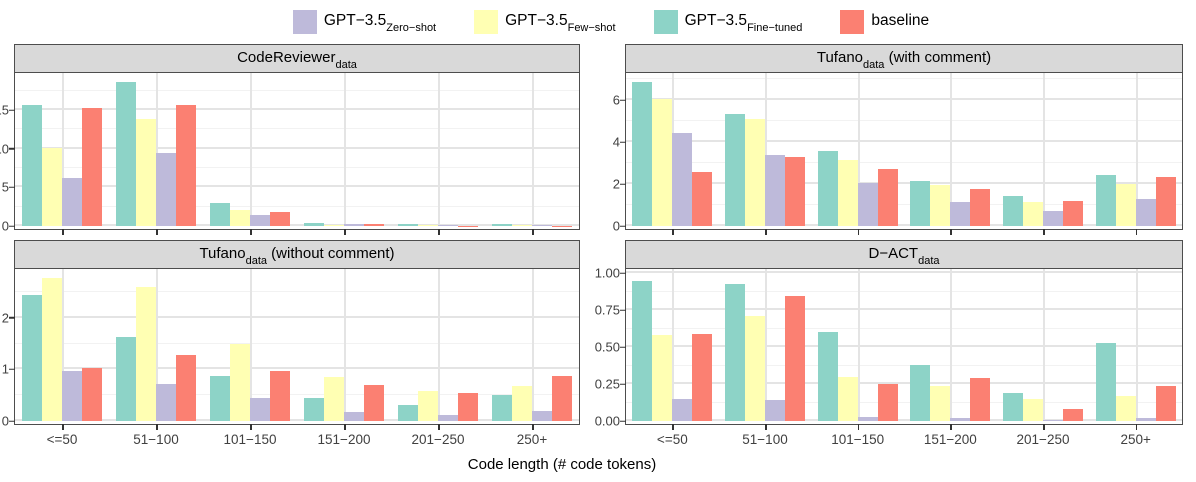 This screenshot has height=482, width=1196. Describe the element at coordinates (607, 310) in the screenshot. I see `y-tick-label: 0.75` at that location.